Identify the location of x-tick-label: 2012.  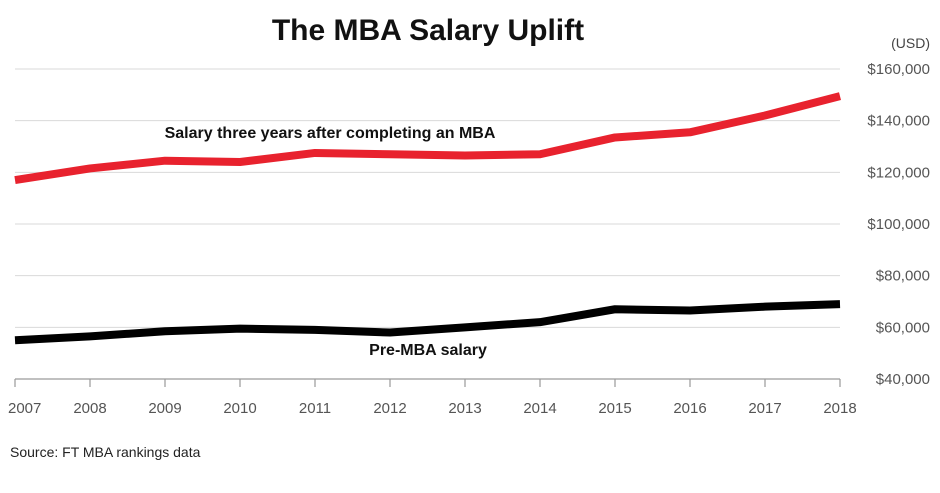
(389, 408).